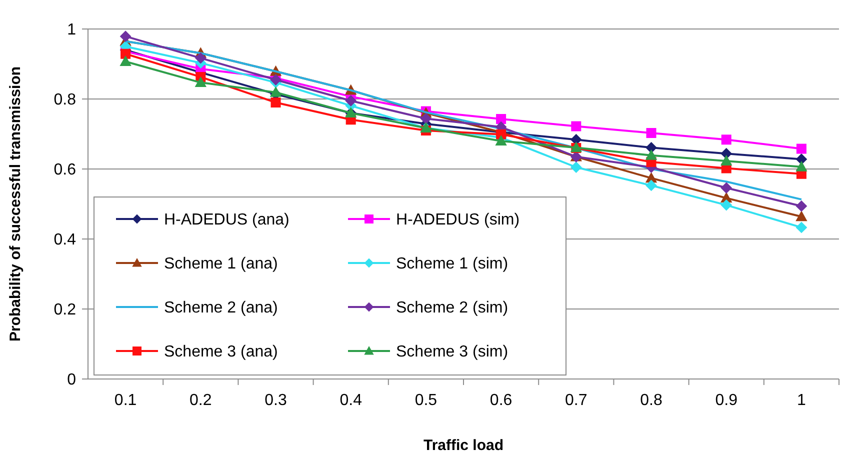 The width and height of the screenshot is (857, 460). I want to click on y-tick-label: 1, so click(71, 30).